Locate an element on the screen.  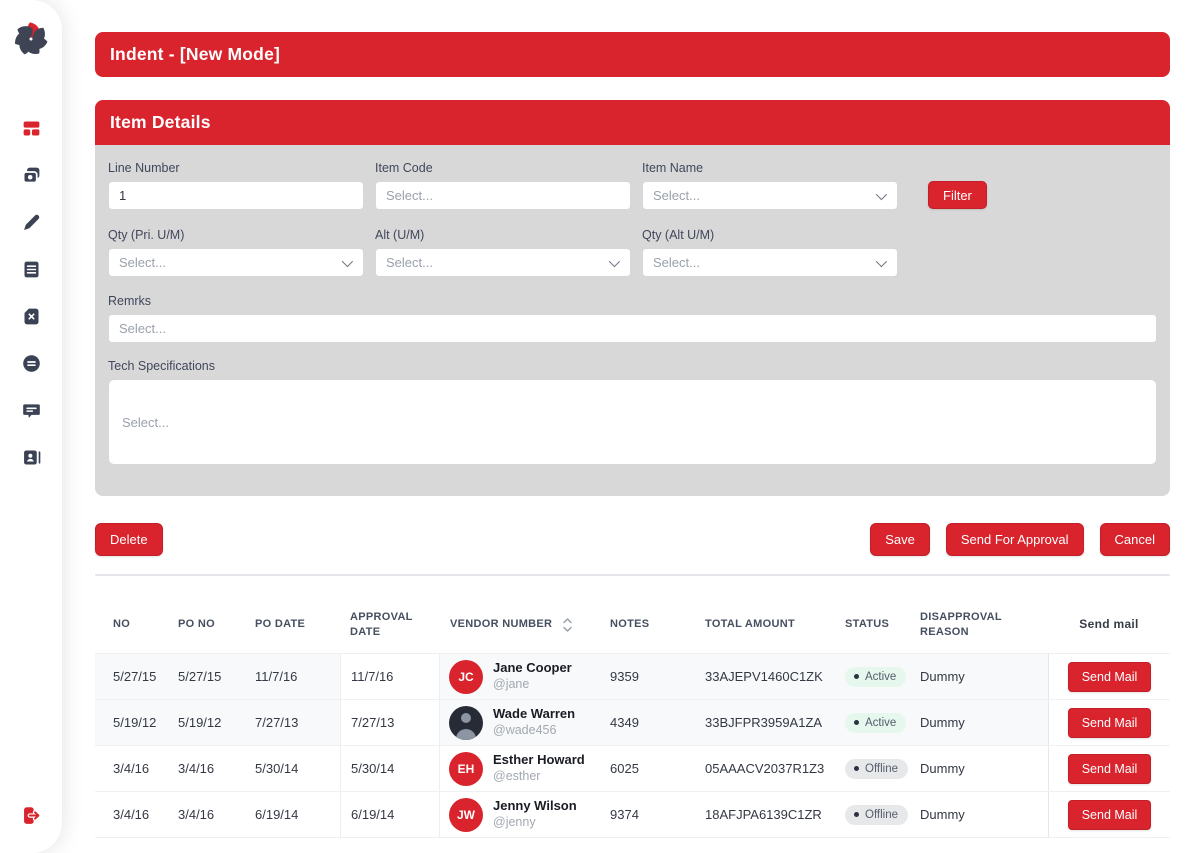
sidebar-item-contact-card-icon is located at coordinates (31, 457).